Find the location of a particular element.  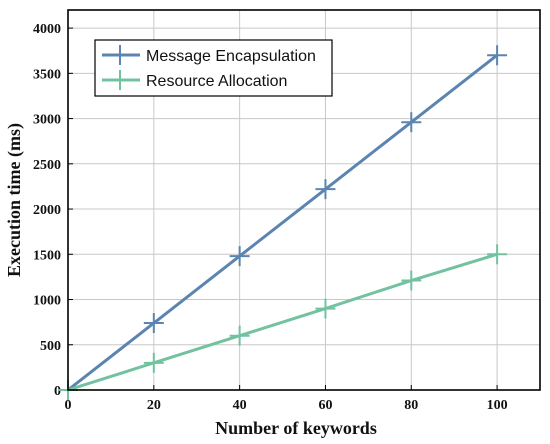

x-tick-label-0: 0 is located at coordinates (68, 405).